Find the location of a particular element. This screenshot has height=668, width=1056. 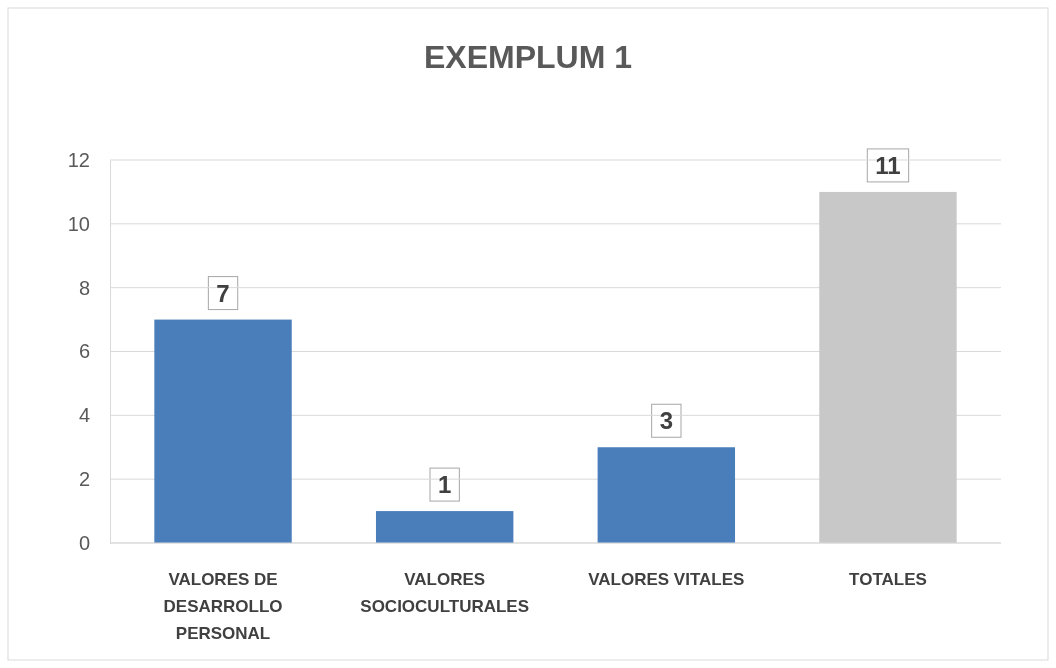

data-label: 1 is located at coordinates (445, 485).